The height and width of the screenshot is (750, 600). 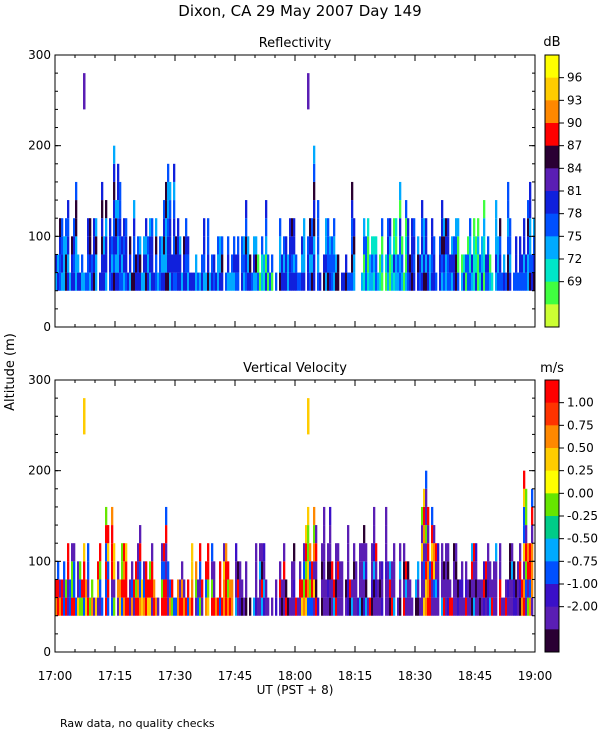 What do you see at coordinates (10, 372) in the screenshot?
I see `y-axis-label: Altitude (m)` at bounding box center [10, 372].